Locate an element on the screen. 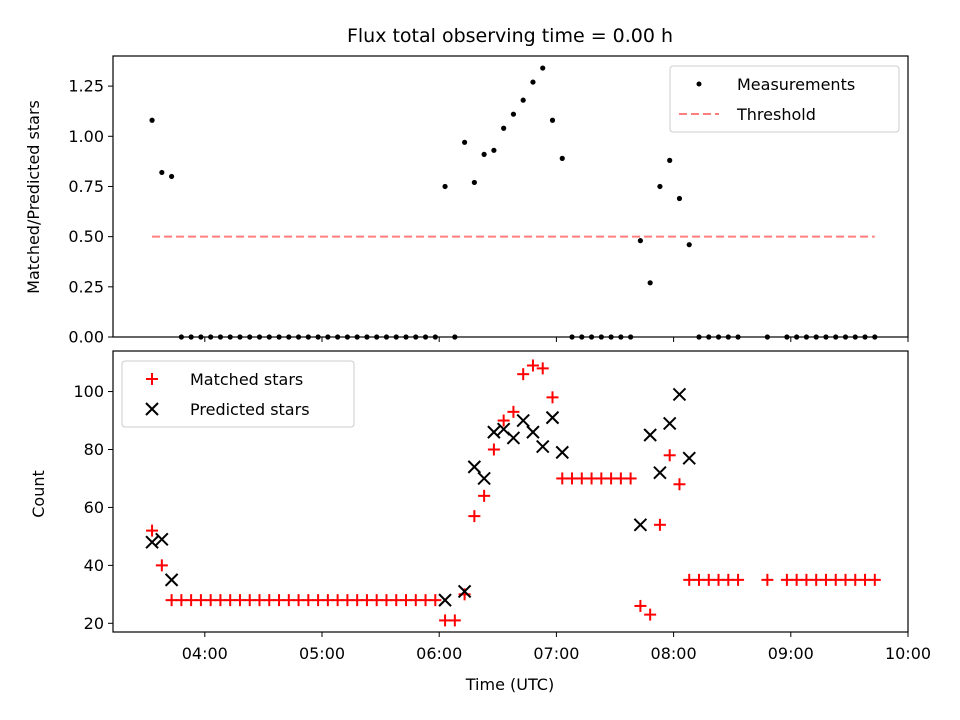  x-tick-label: 08:00 is located at coordinates (674, 653).